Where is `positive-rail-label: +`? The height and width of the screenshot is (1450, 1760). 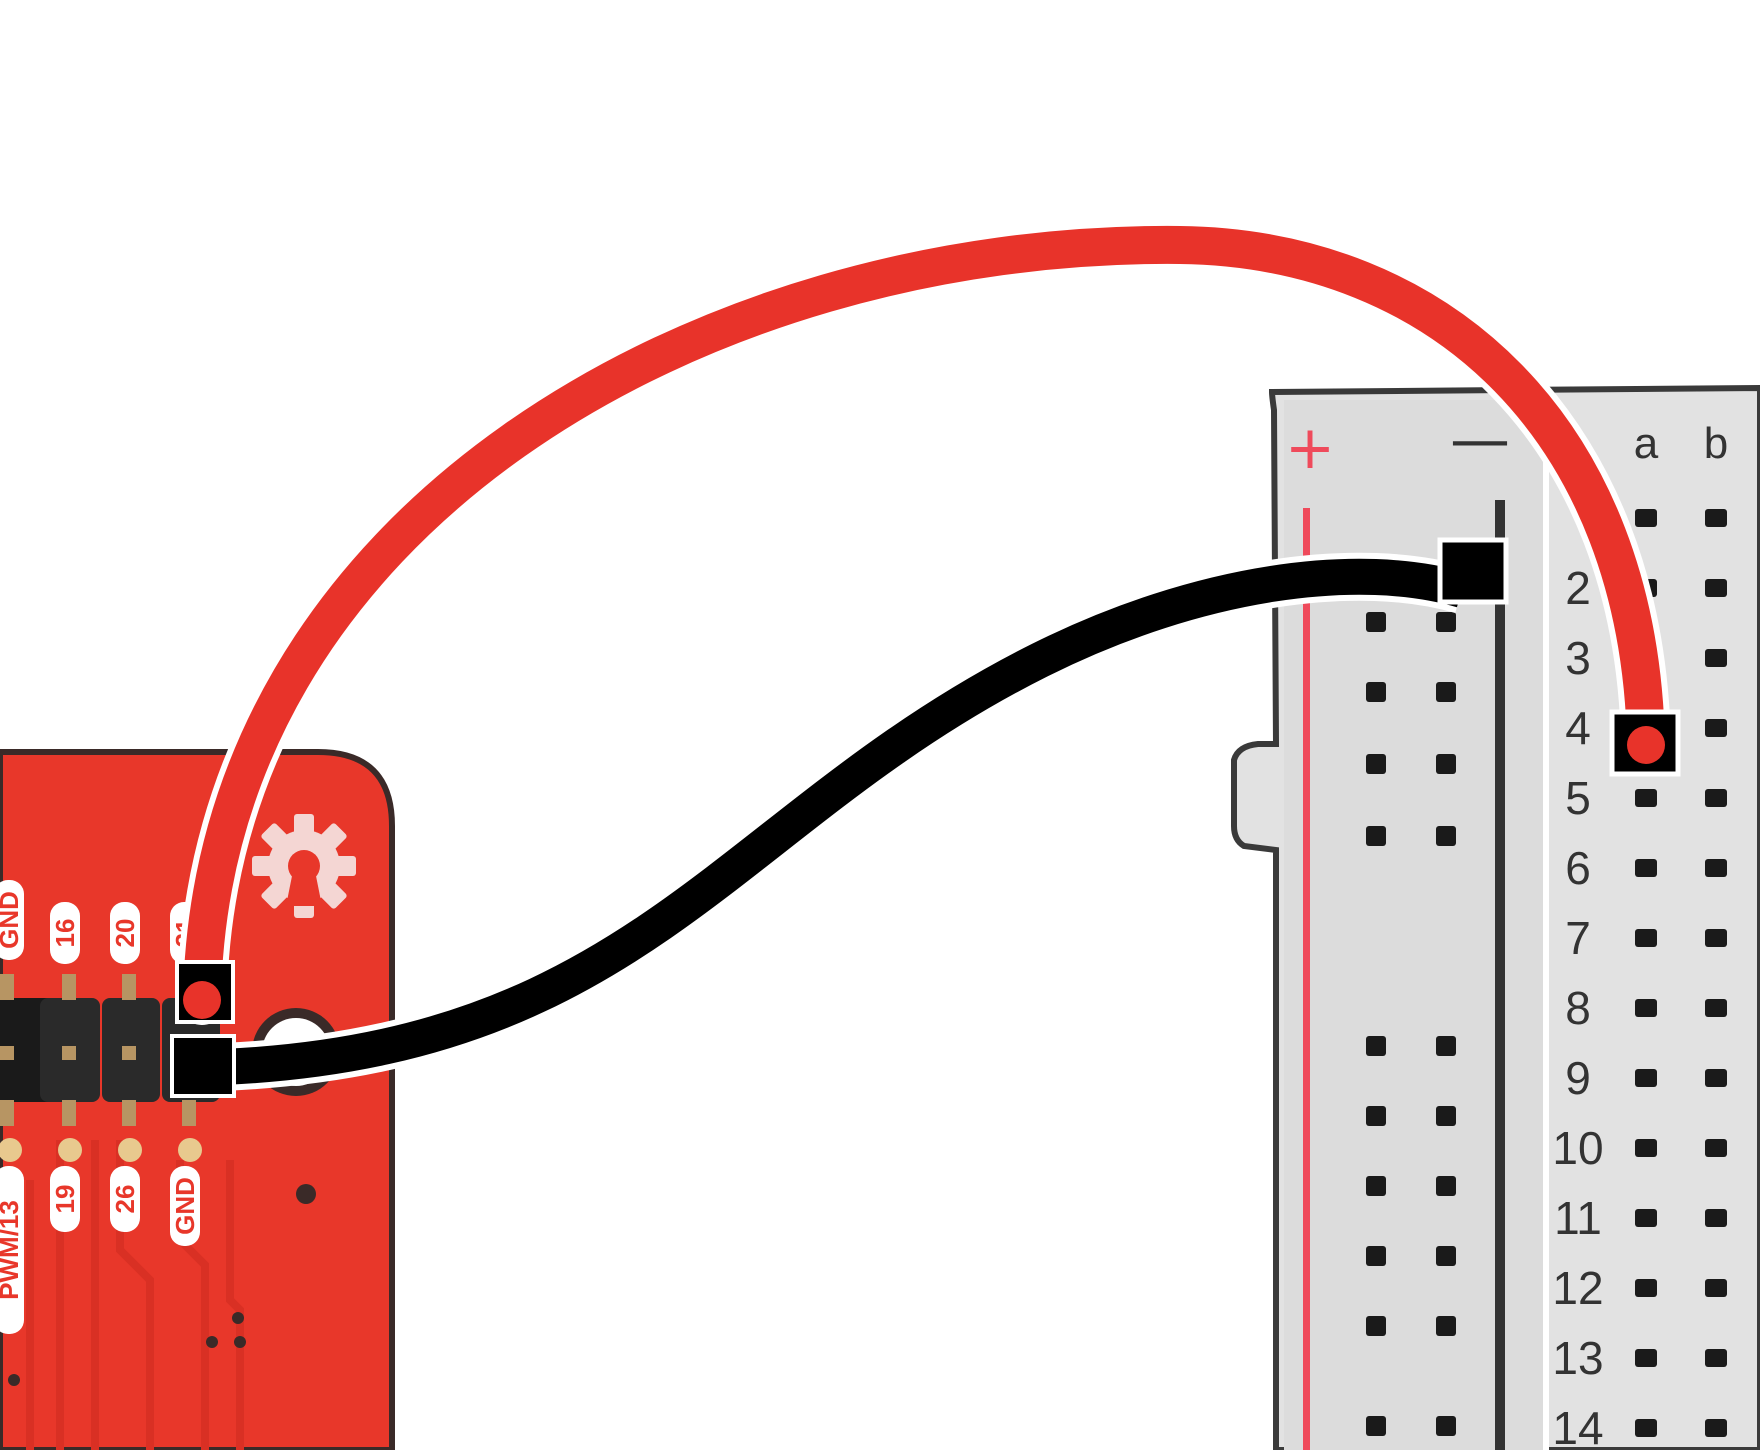
positive-rail-label: + is located at coordinates (1310, 448).